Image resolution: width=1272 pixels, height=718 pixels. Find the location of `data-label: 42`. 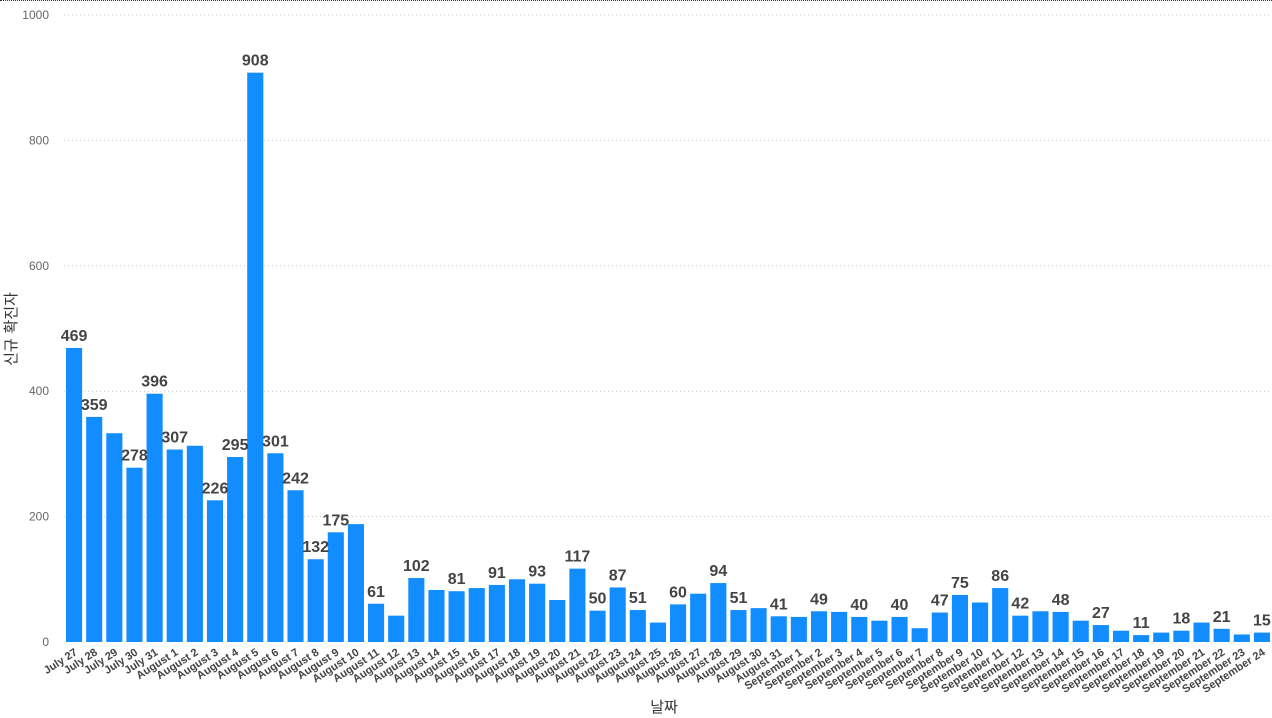

data-label: 42 is located at coordinates (1020, 604).